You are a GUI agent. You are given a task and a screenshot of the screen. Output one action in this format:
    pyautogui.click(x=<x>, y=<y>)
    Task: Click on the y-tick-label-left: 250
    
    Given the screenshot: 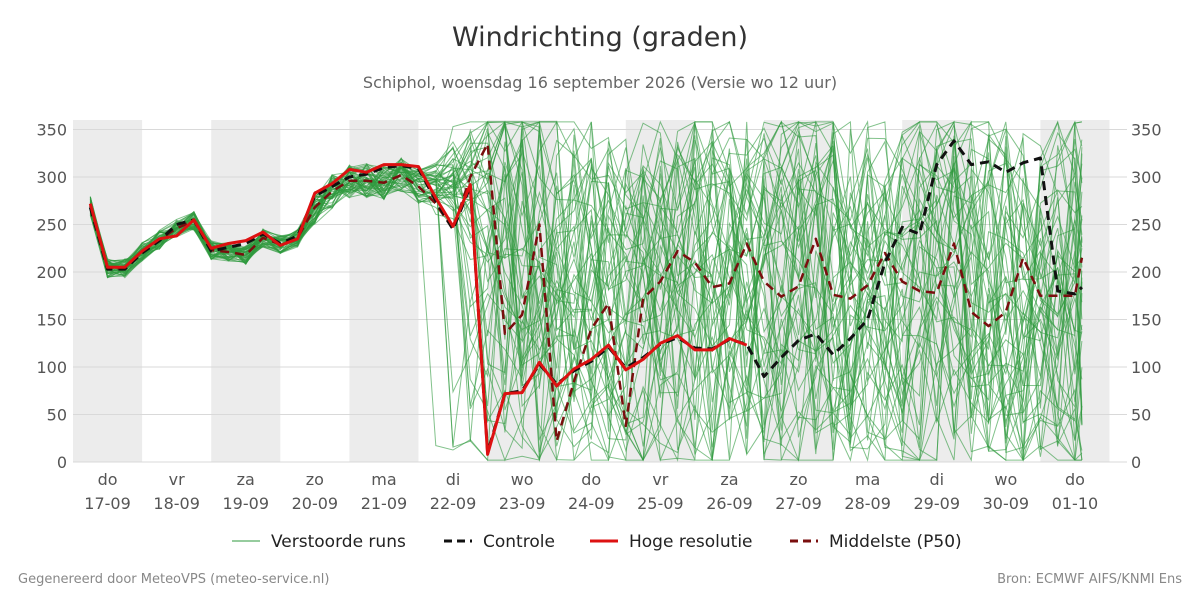 What is the action you would take?
    pyautogui.click(x=51, y=225)
    